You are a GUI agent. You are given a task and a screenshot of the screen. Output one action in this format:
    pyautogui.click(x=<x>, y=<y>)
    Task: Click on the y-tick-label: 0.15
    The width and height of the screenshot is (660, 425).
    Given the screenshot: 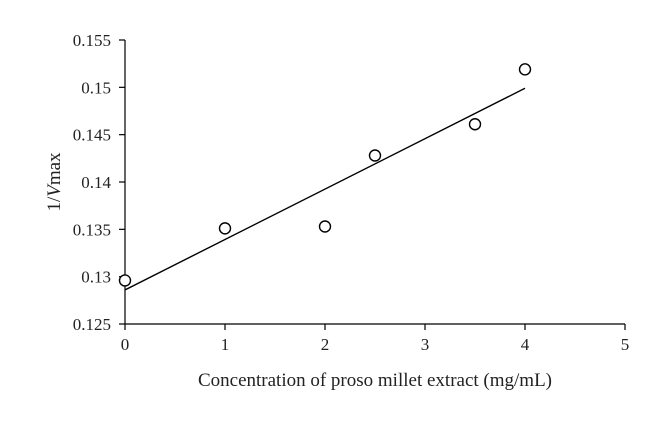 What is the action you would take?
    pyautogui.click(x=96, y=87)
    